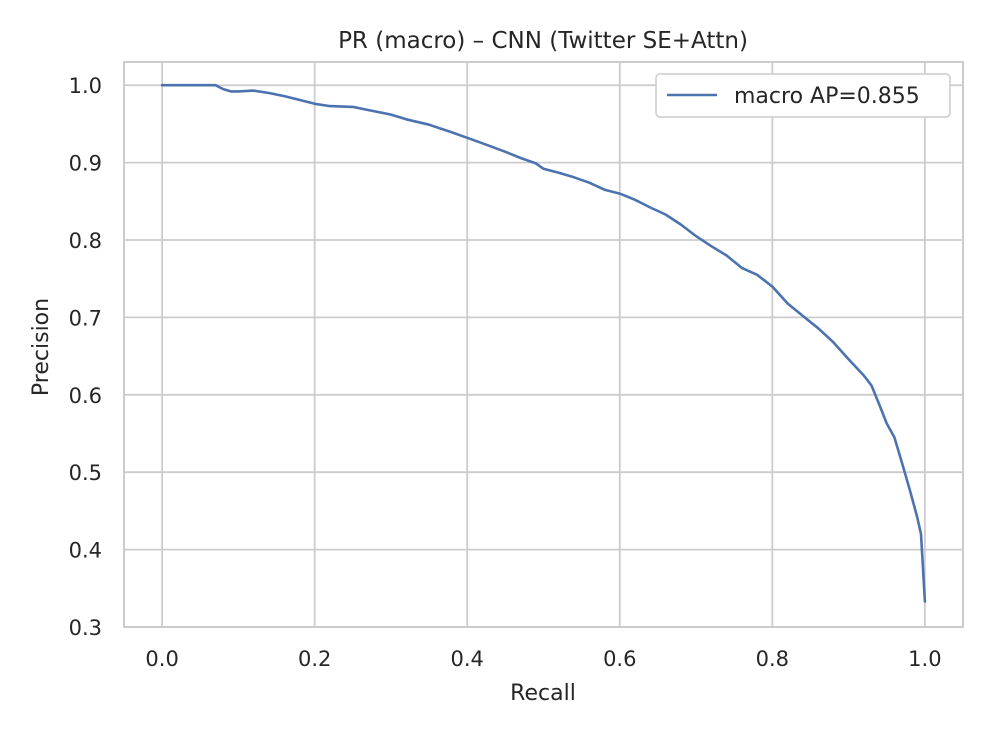 This screenshot has height=736, width=992. I want to click on x-axis-label: Recall, so click(543, 693).